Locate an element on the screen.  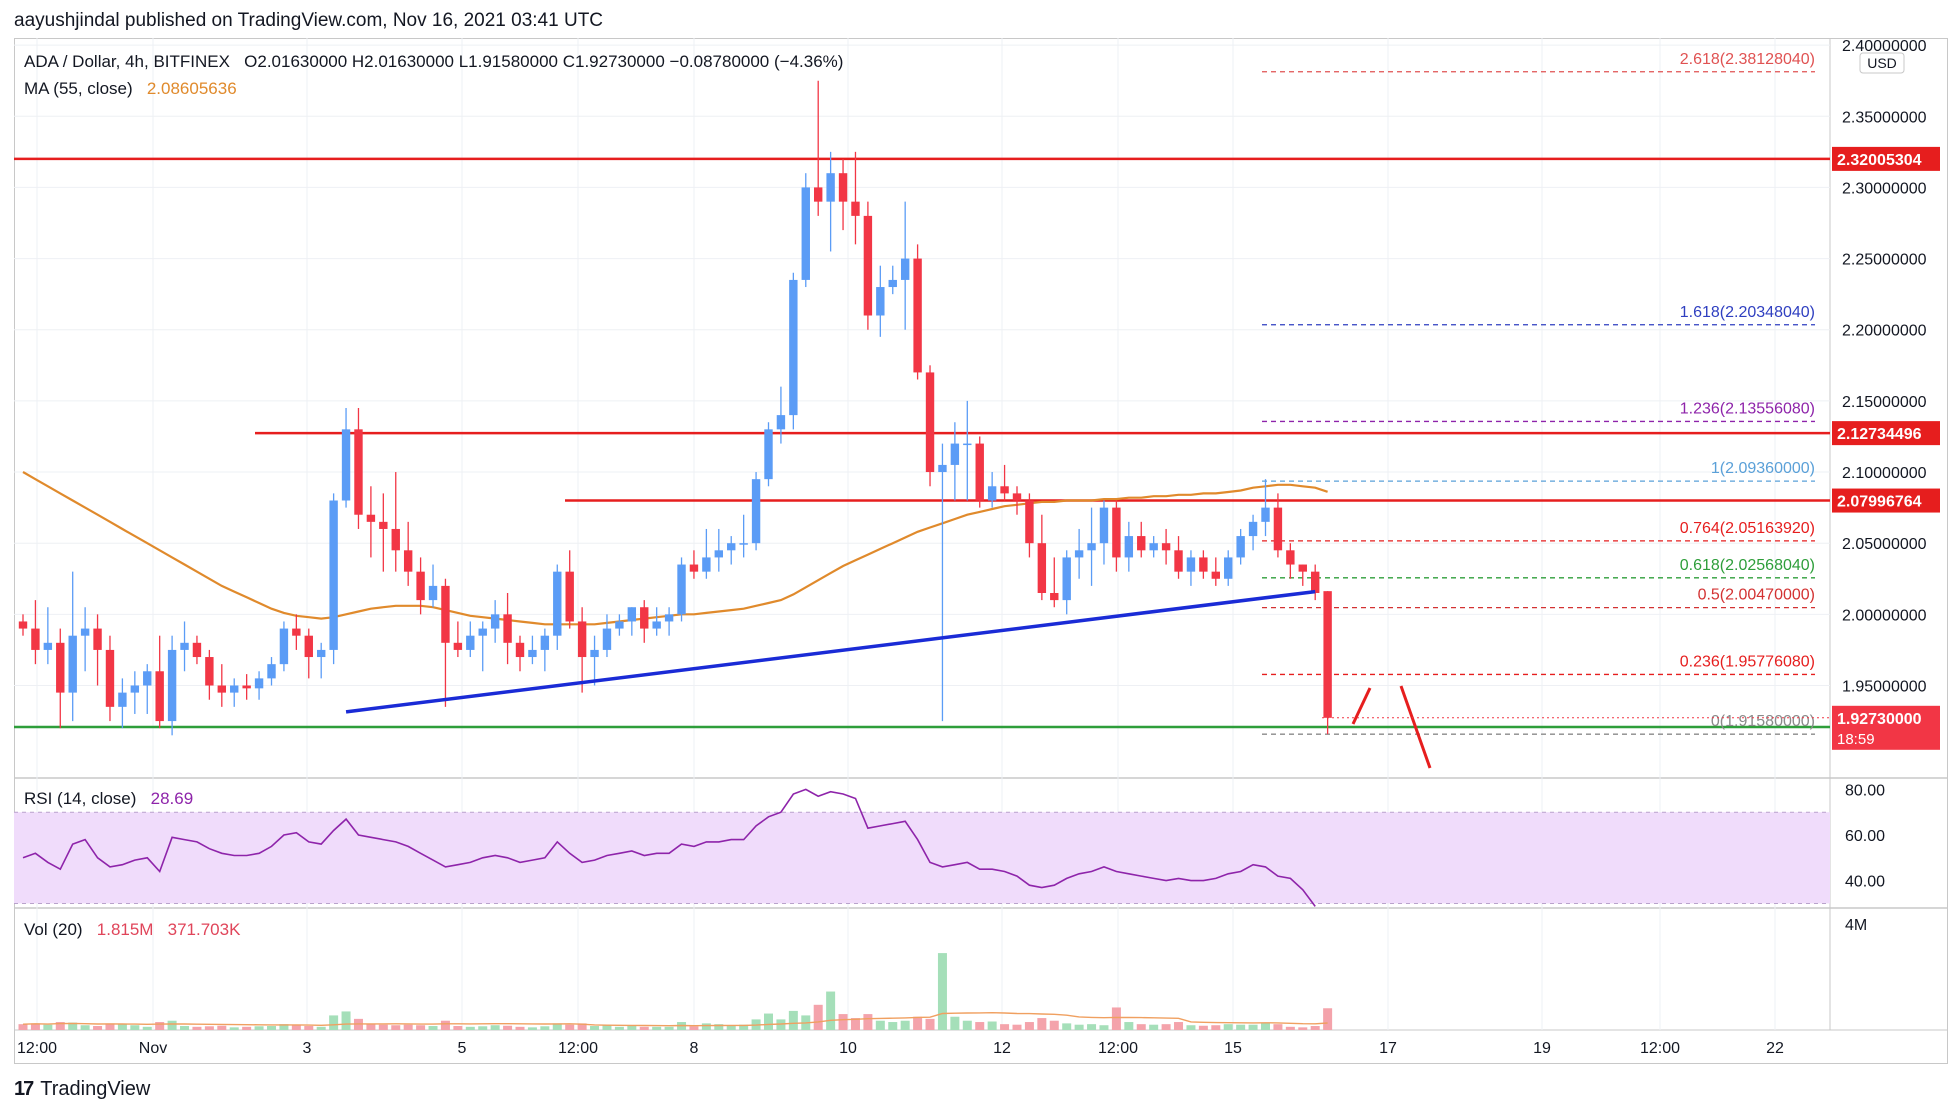
ma-value: 2.08605636 is located at coordinates (191, 88).